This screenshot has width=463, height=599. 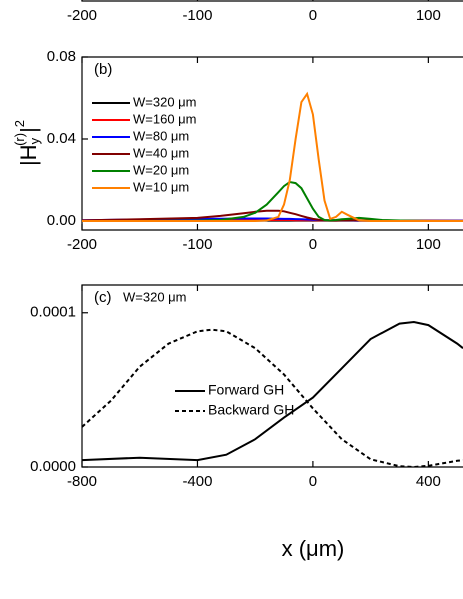 I want to click on y-axis-label: |Hy(r)|2, so click(x=27, y=143).